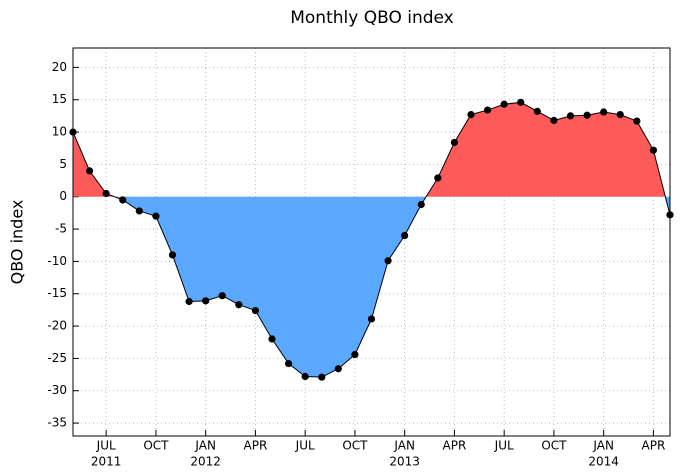 The image size is (680, 475). I want to click on y-axis-title: QBO index, so click(17, 242).